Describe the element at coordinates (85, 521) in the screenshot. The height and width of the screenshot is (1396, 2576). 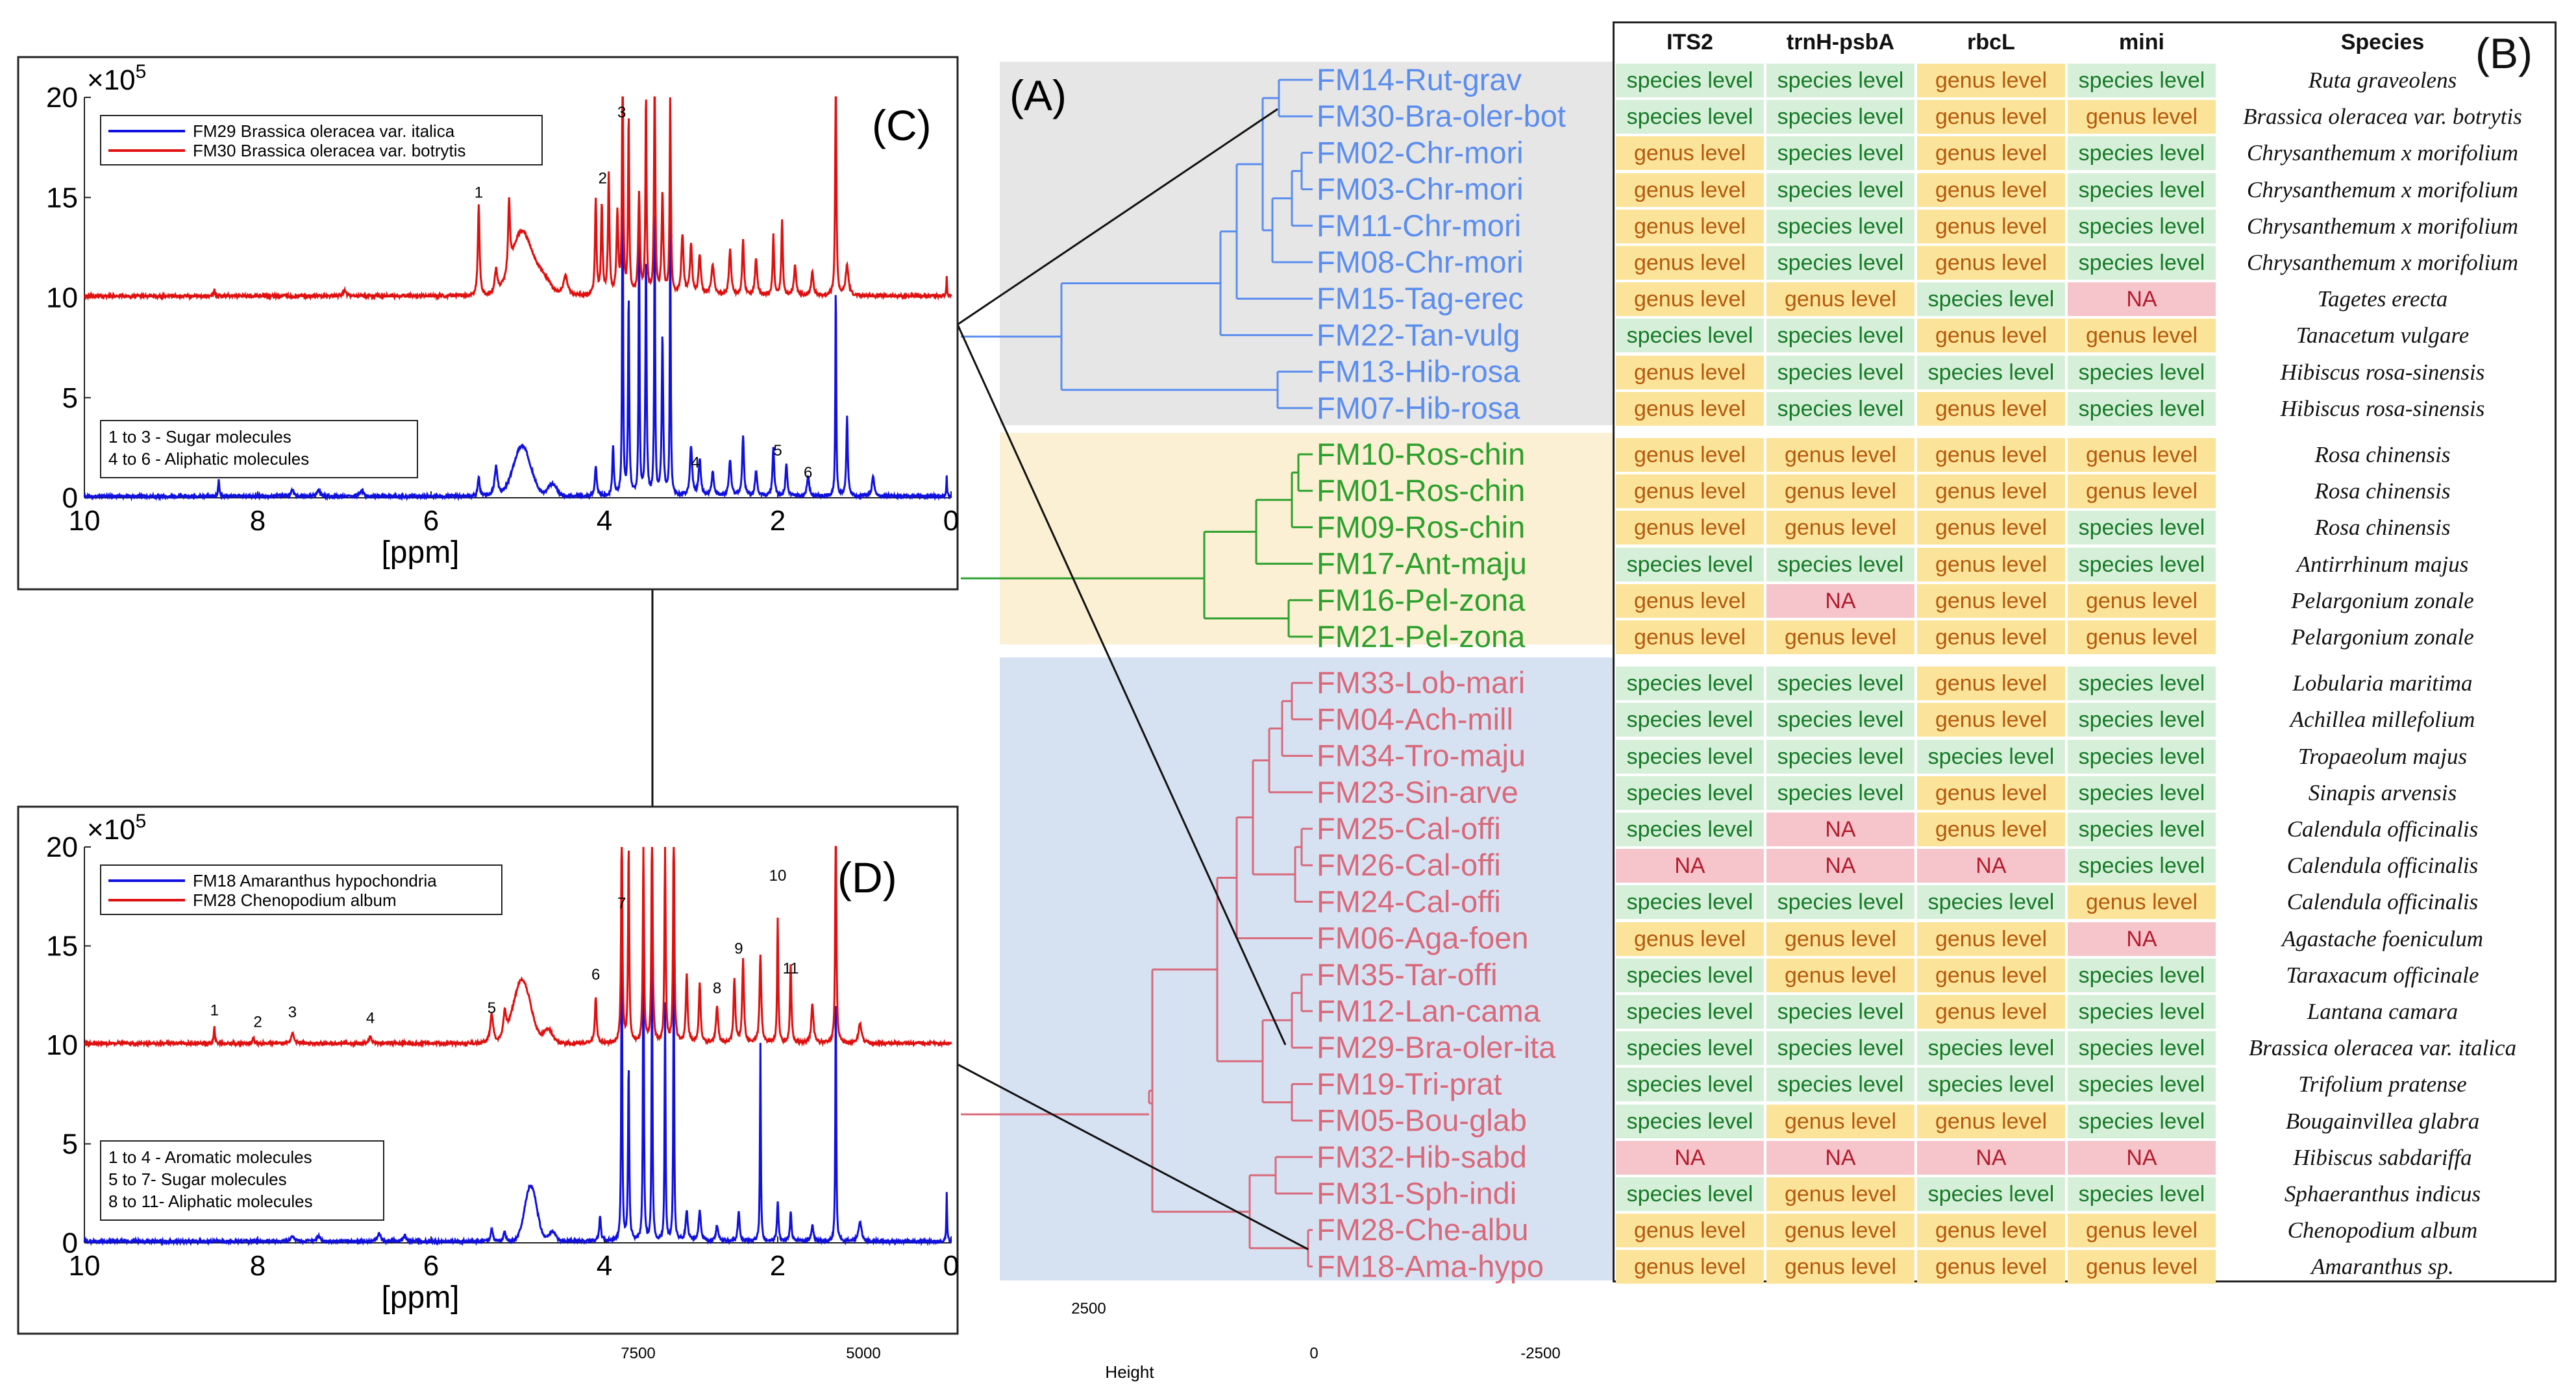
I see `x-tick-label: 10` at that location.